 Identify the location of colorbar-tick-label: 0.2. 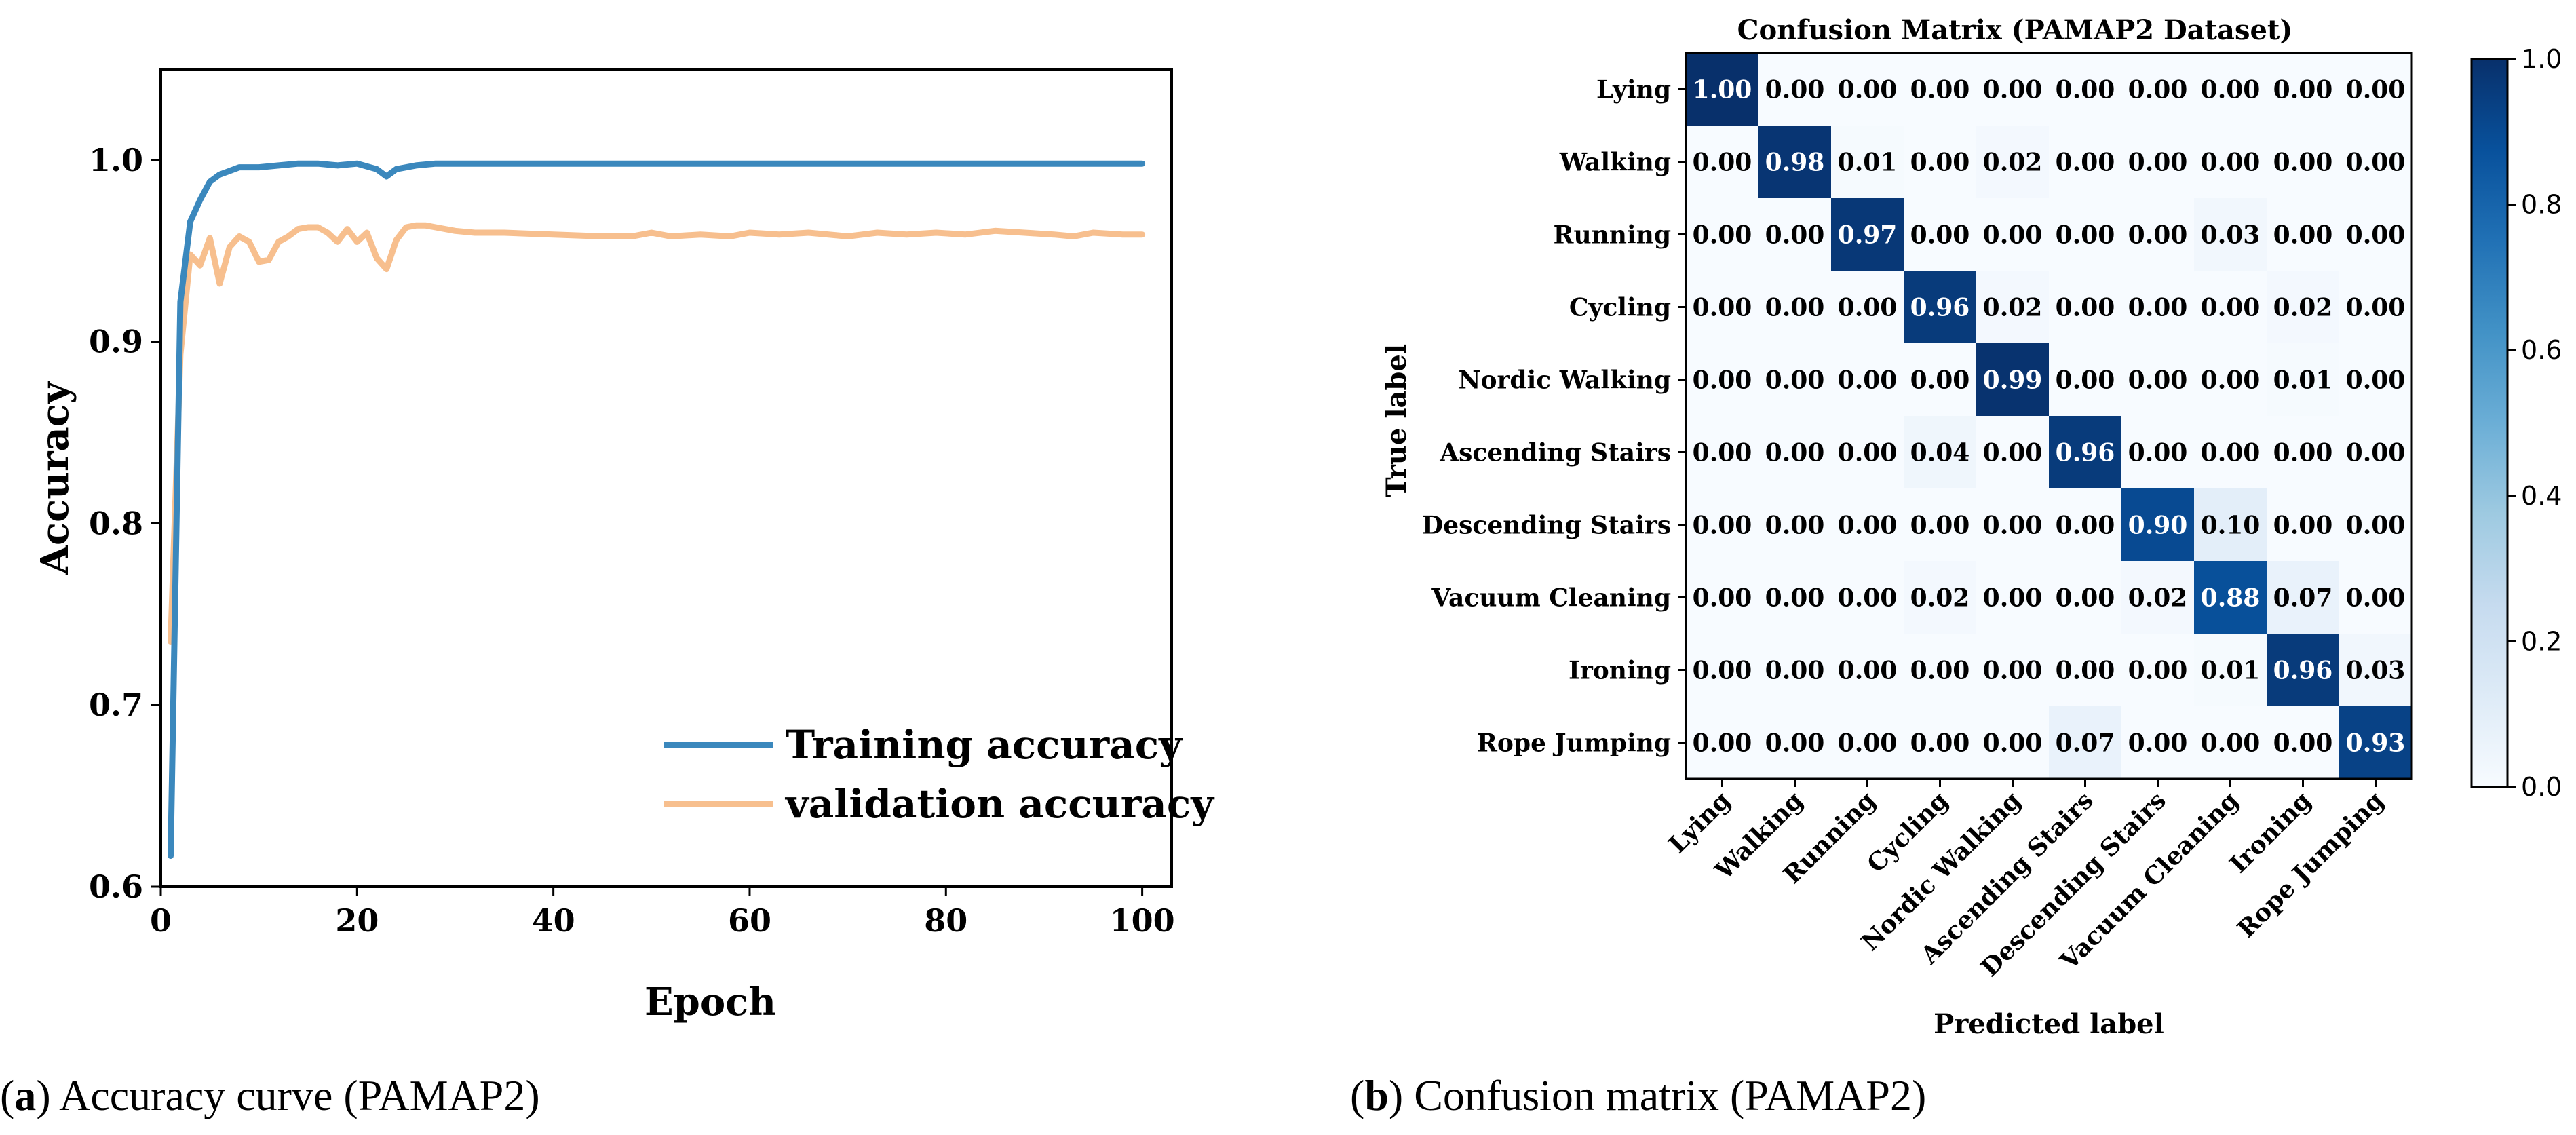
(2541, 641).